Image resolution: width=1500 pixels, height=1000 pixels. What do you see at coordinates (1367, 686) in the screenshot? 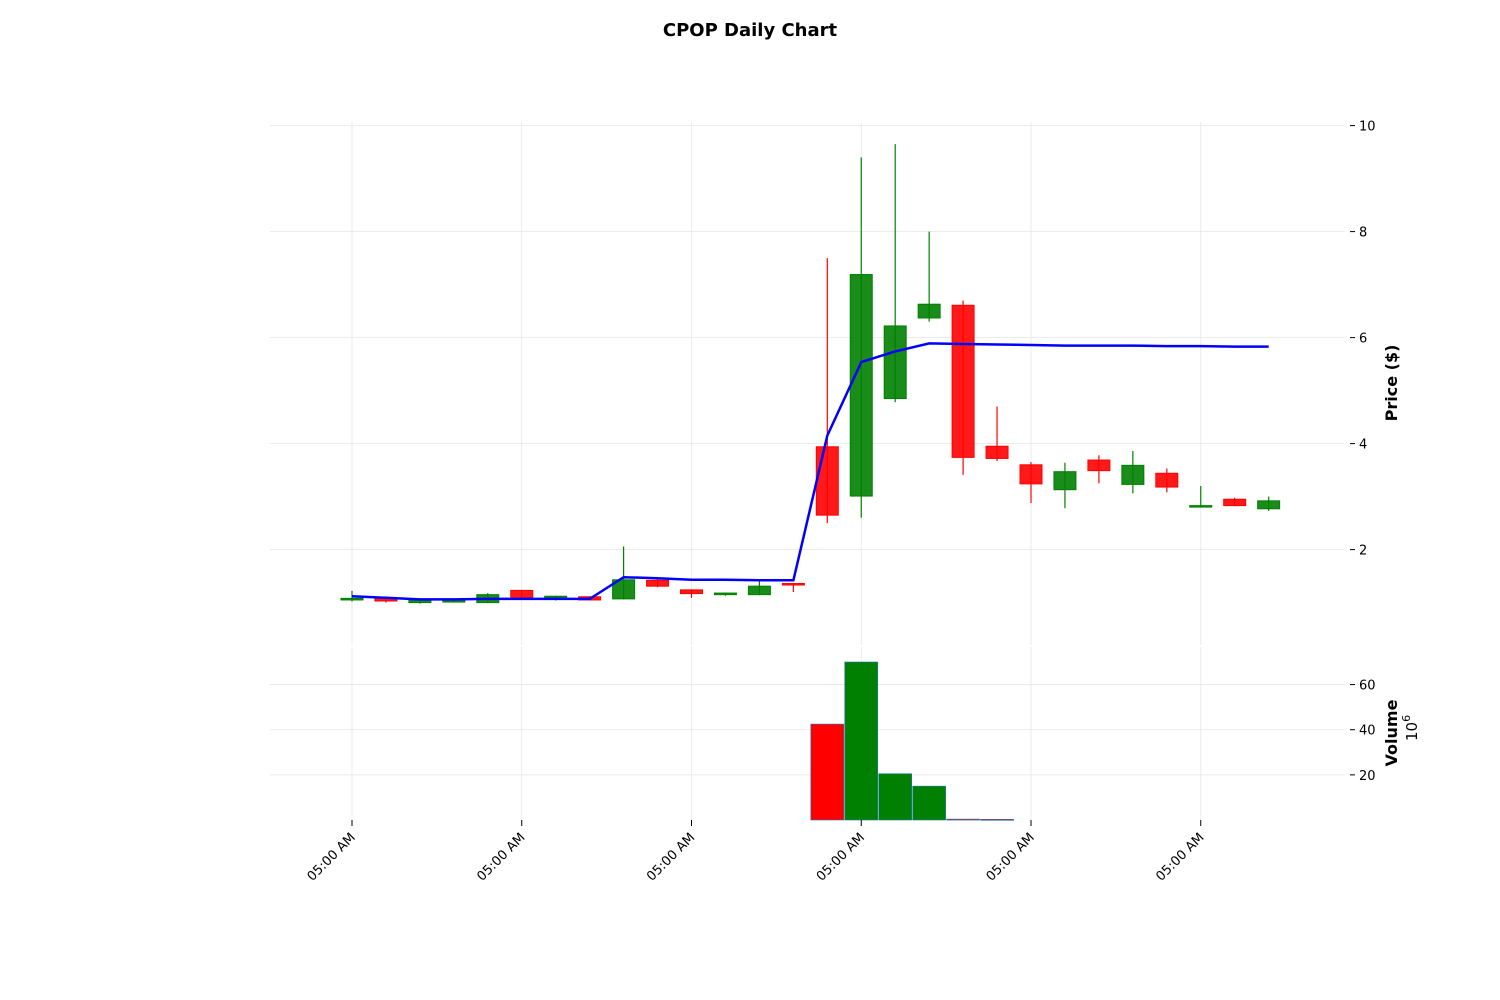
I see `volume-tick-label: 60` at bounding box center [1367, 686].